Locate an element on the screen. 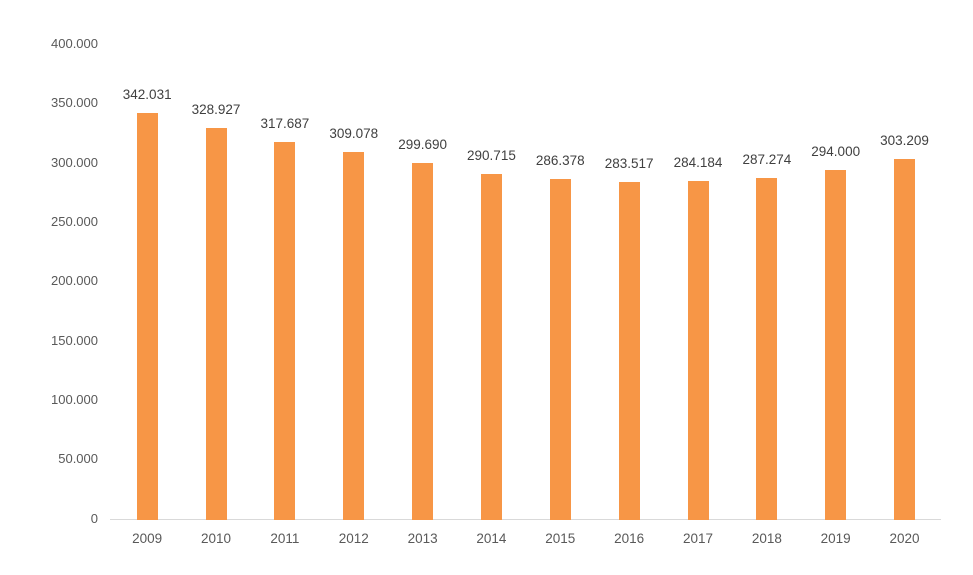 The width and height of the screenshot is (973, 575). x-axis-category-label: 2011 is located at coordinates (285, 538).